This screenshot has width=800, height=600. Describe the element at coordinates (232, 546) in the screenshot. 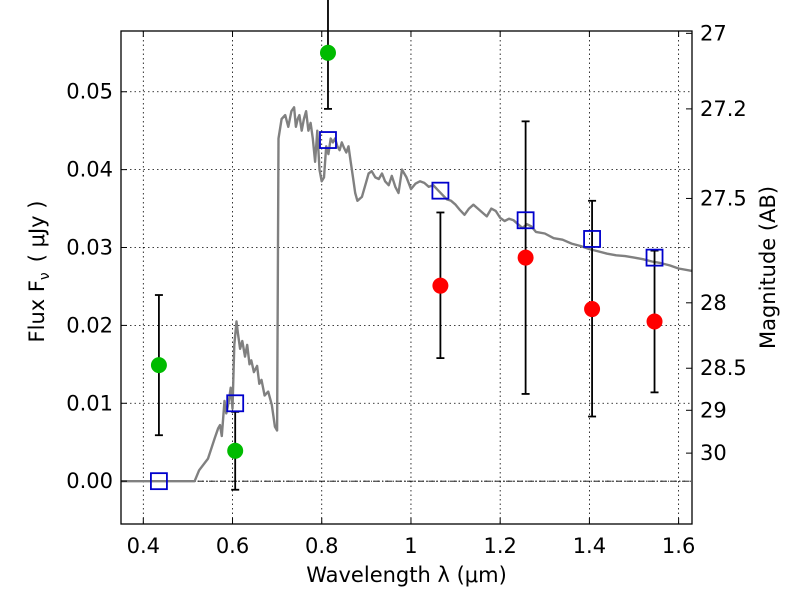

I see `x-tick-label: 0.6` at that location.